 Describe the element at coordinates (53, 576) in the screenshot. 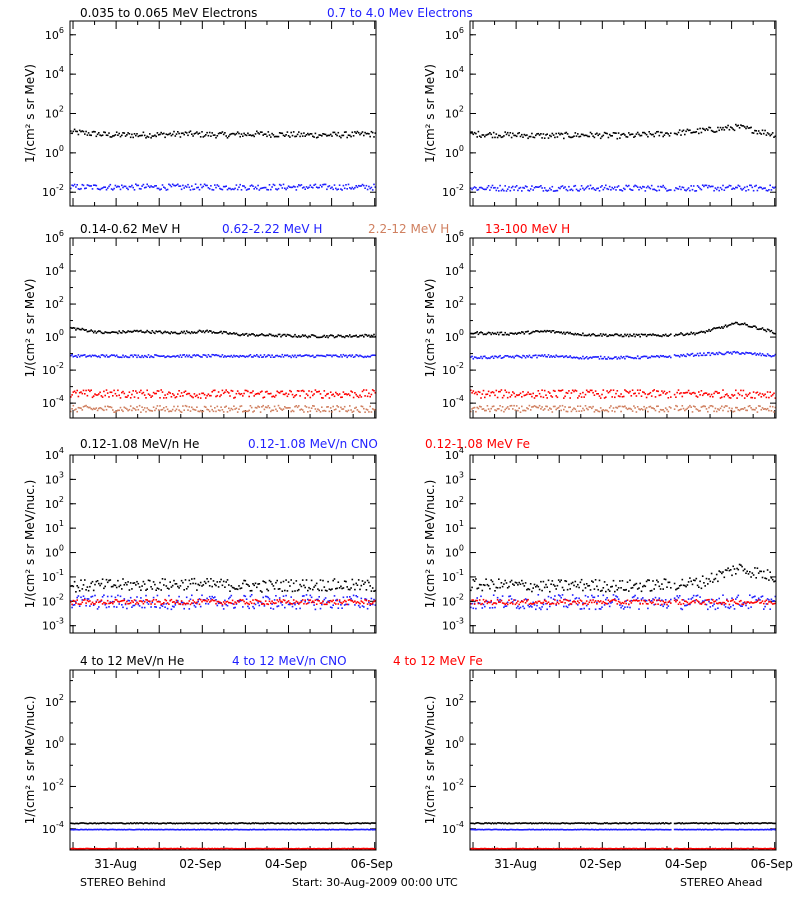

I see `y-tick-label: 10-1` at that location.